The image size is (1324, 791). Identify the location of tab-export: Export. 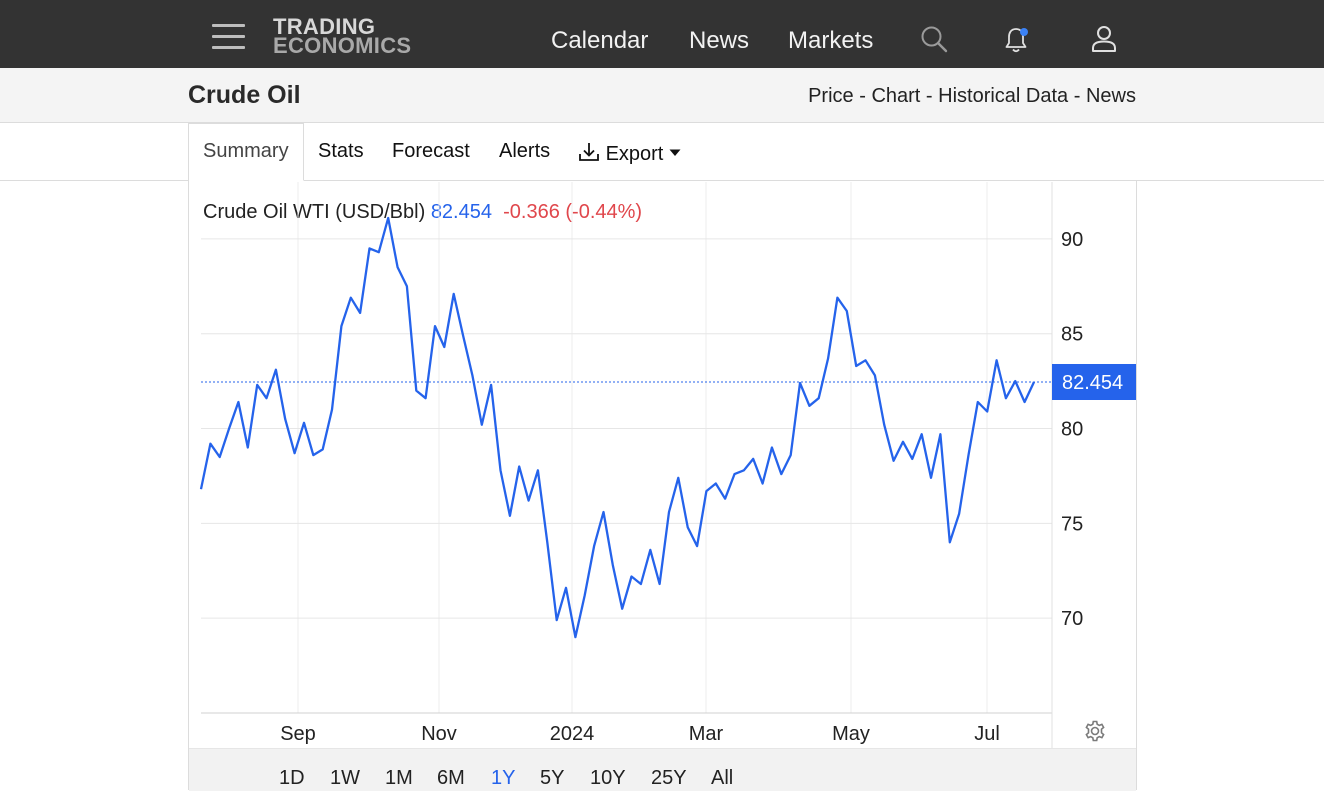
(629, 154).